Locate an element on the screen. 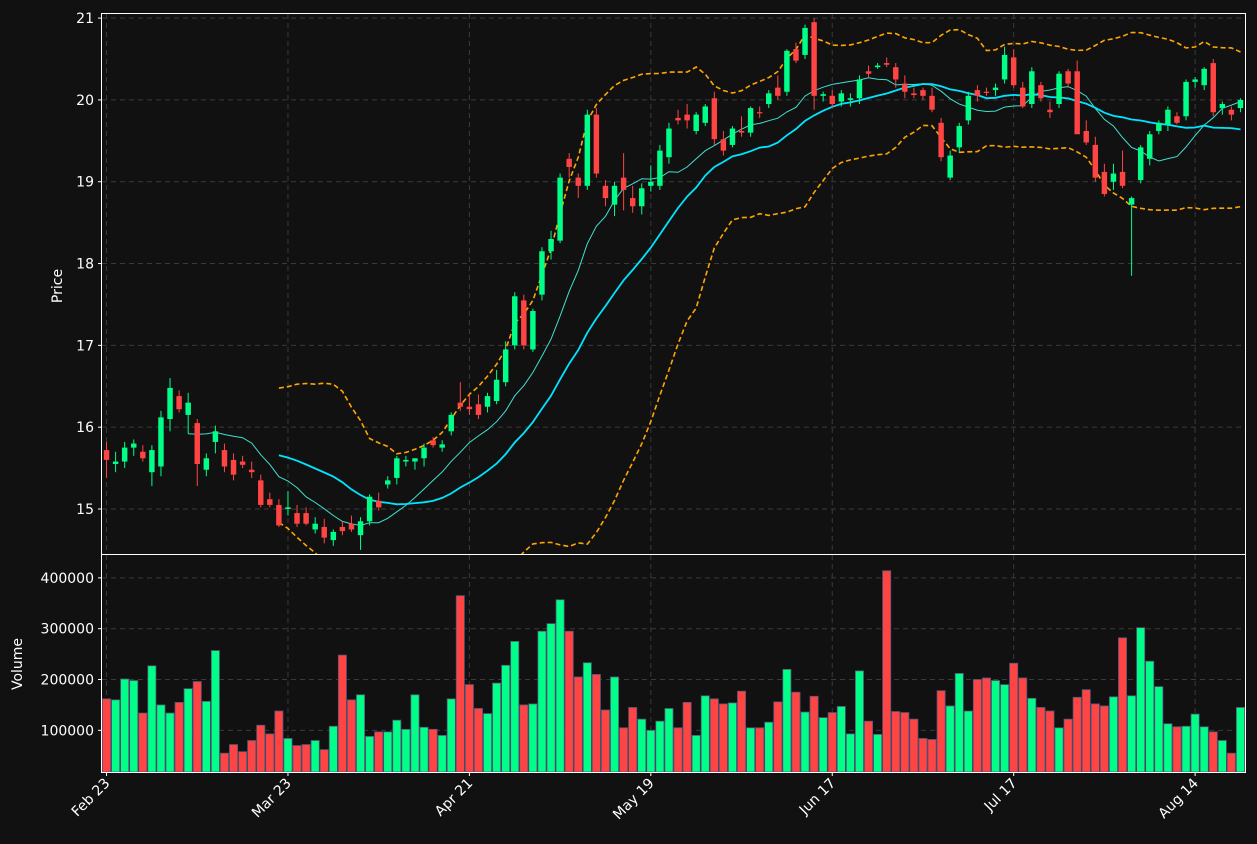  volume-tick-label: 400000 is located at coordinates (67, 579).